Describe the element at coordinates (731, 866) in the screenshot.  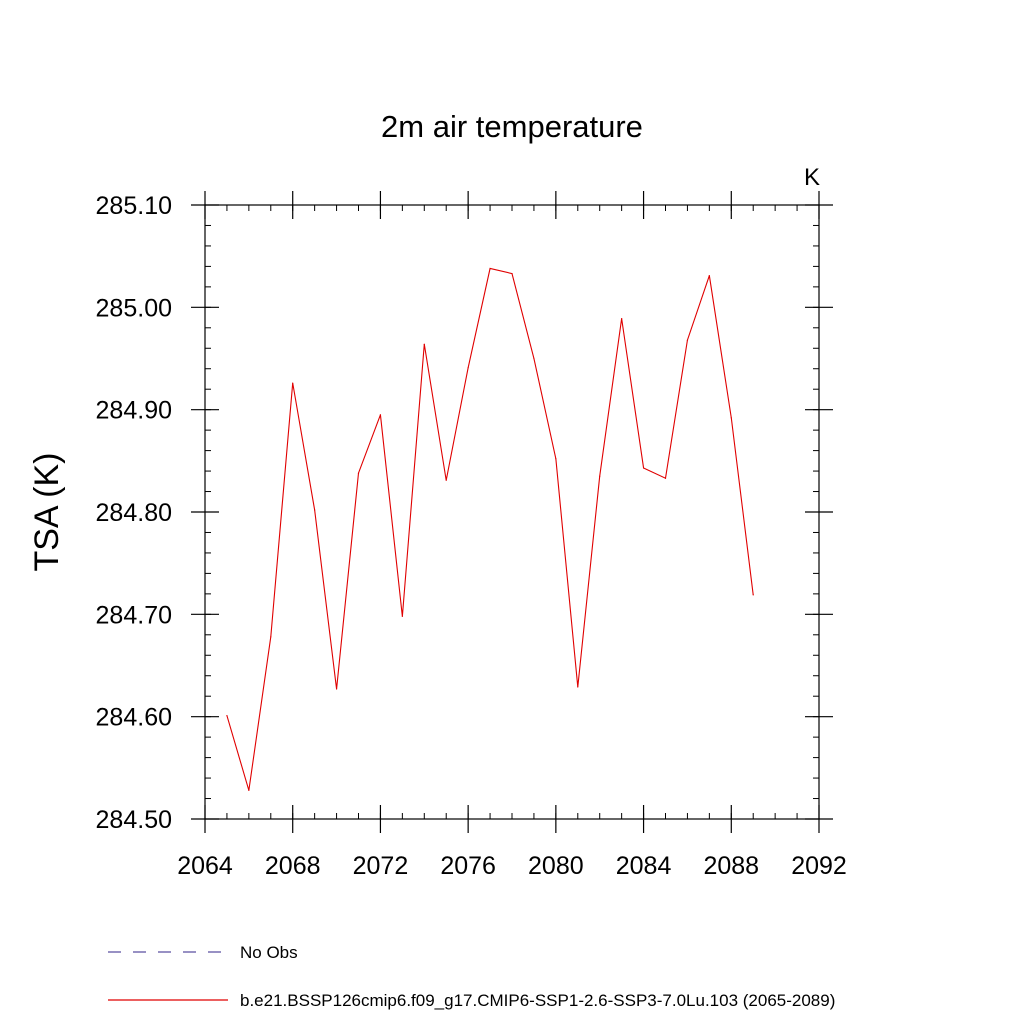
I see `x-tick-label: 2088` at that location.